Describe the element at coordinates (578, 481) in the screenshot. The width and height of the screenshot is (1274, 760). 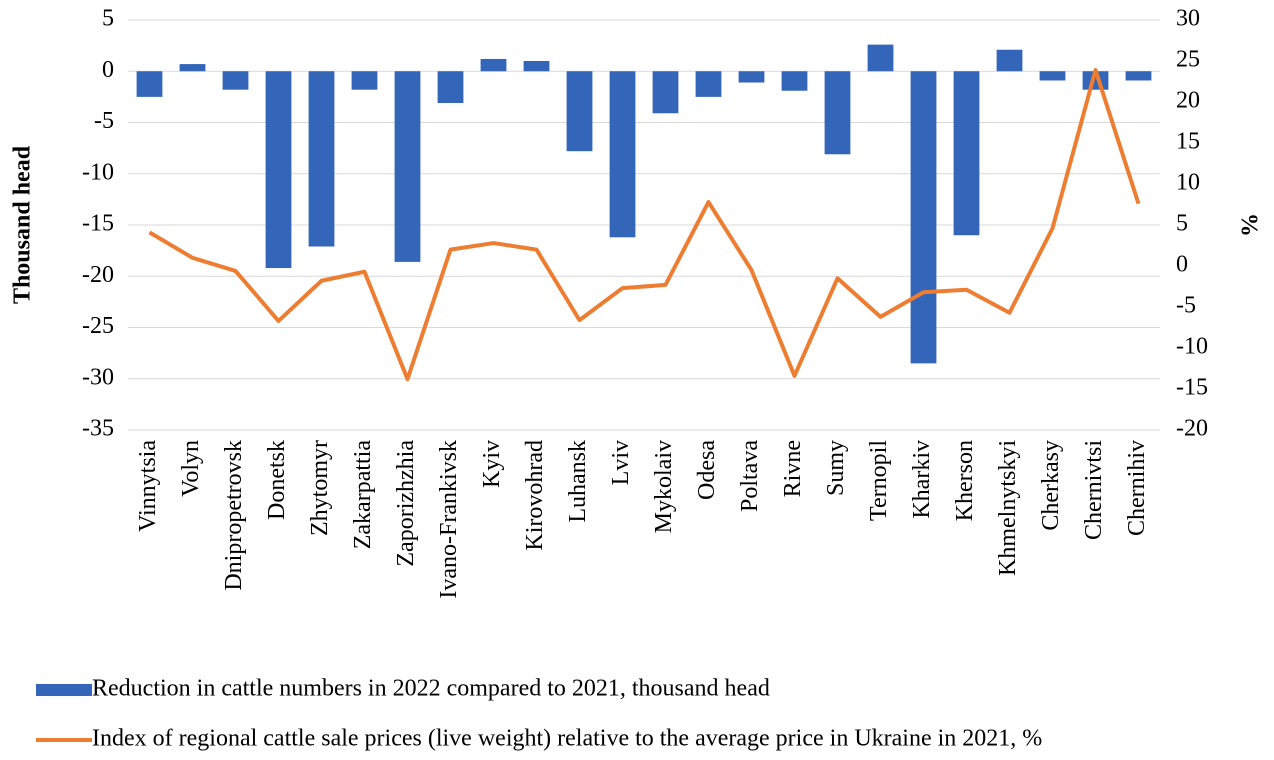
I see `x-tick-label: Luhansk` at that location.